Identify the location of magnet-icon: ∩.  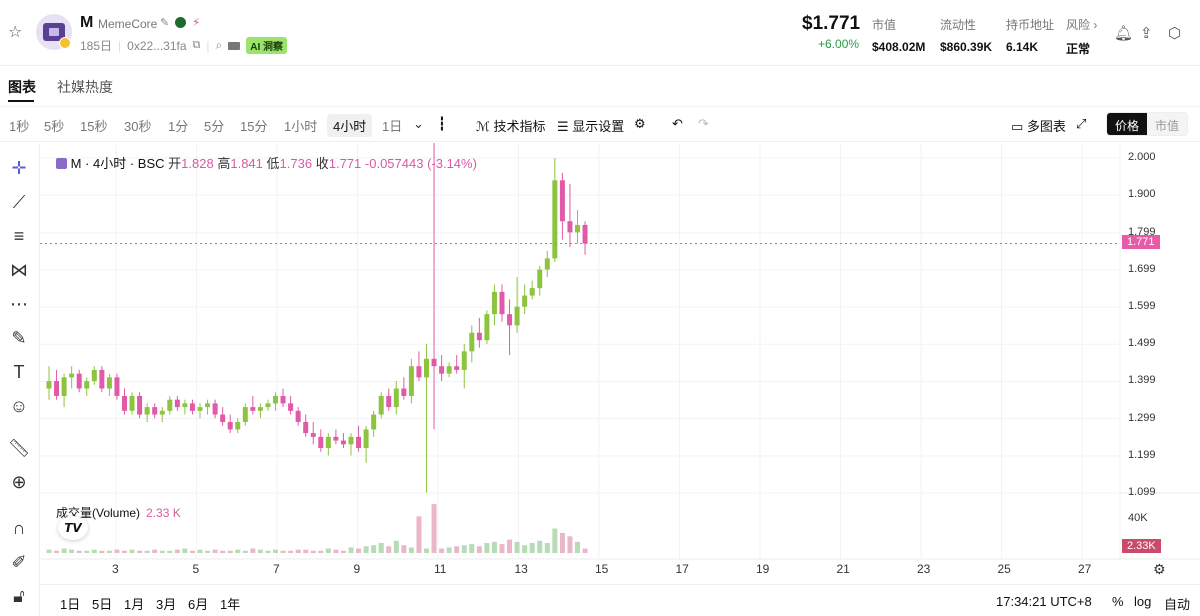
(19, 527).